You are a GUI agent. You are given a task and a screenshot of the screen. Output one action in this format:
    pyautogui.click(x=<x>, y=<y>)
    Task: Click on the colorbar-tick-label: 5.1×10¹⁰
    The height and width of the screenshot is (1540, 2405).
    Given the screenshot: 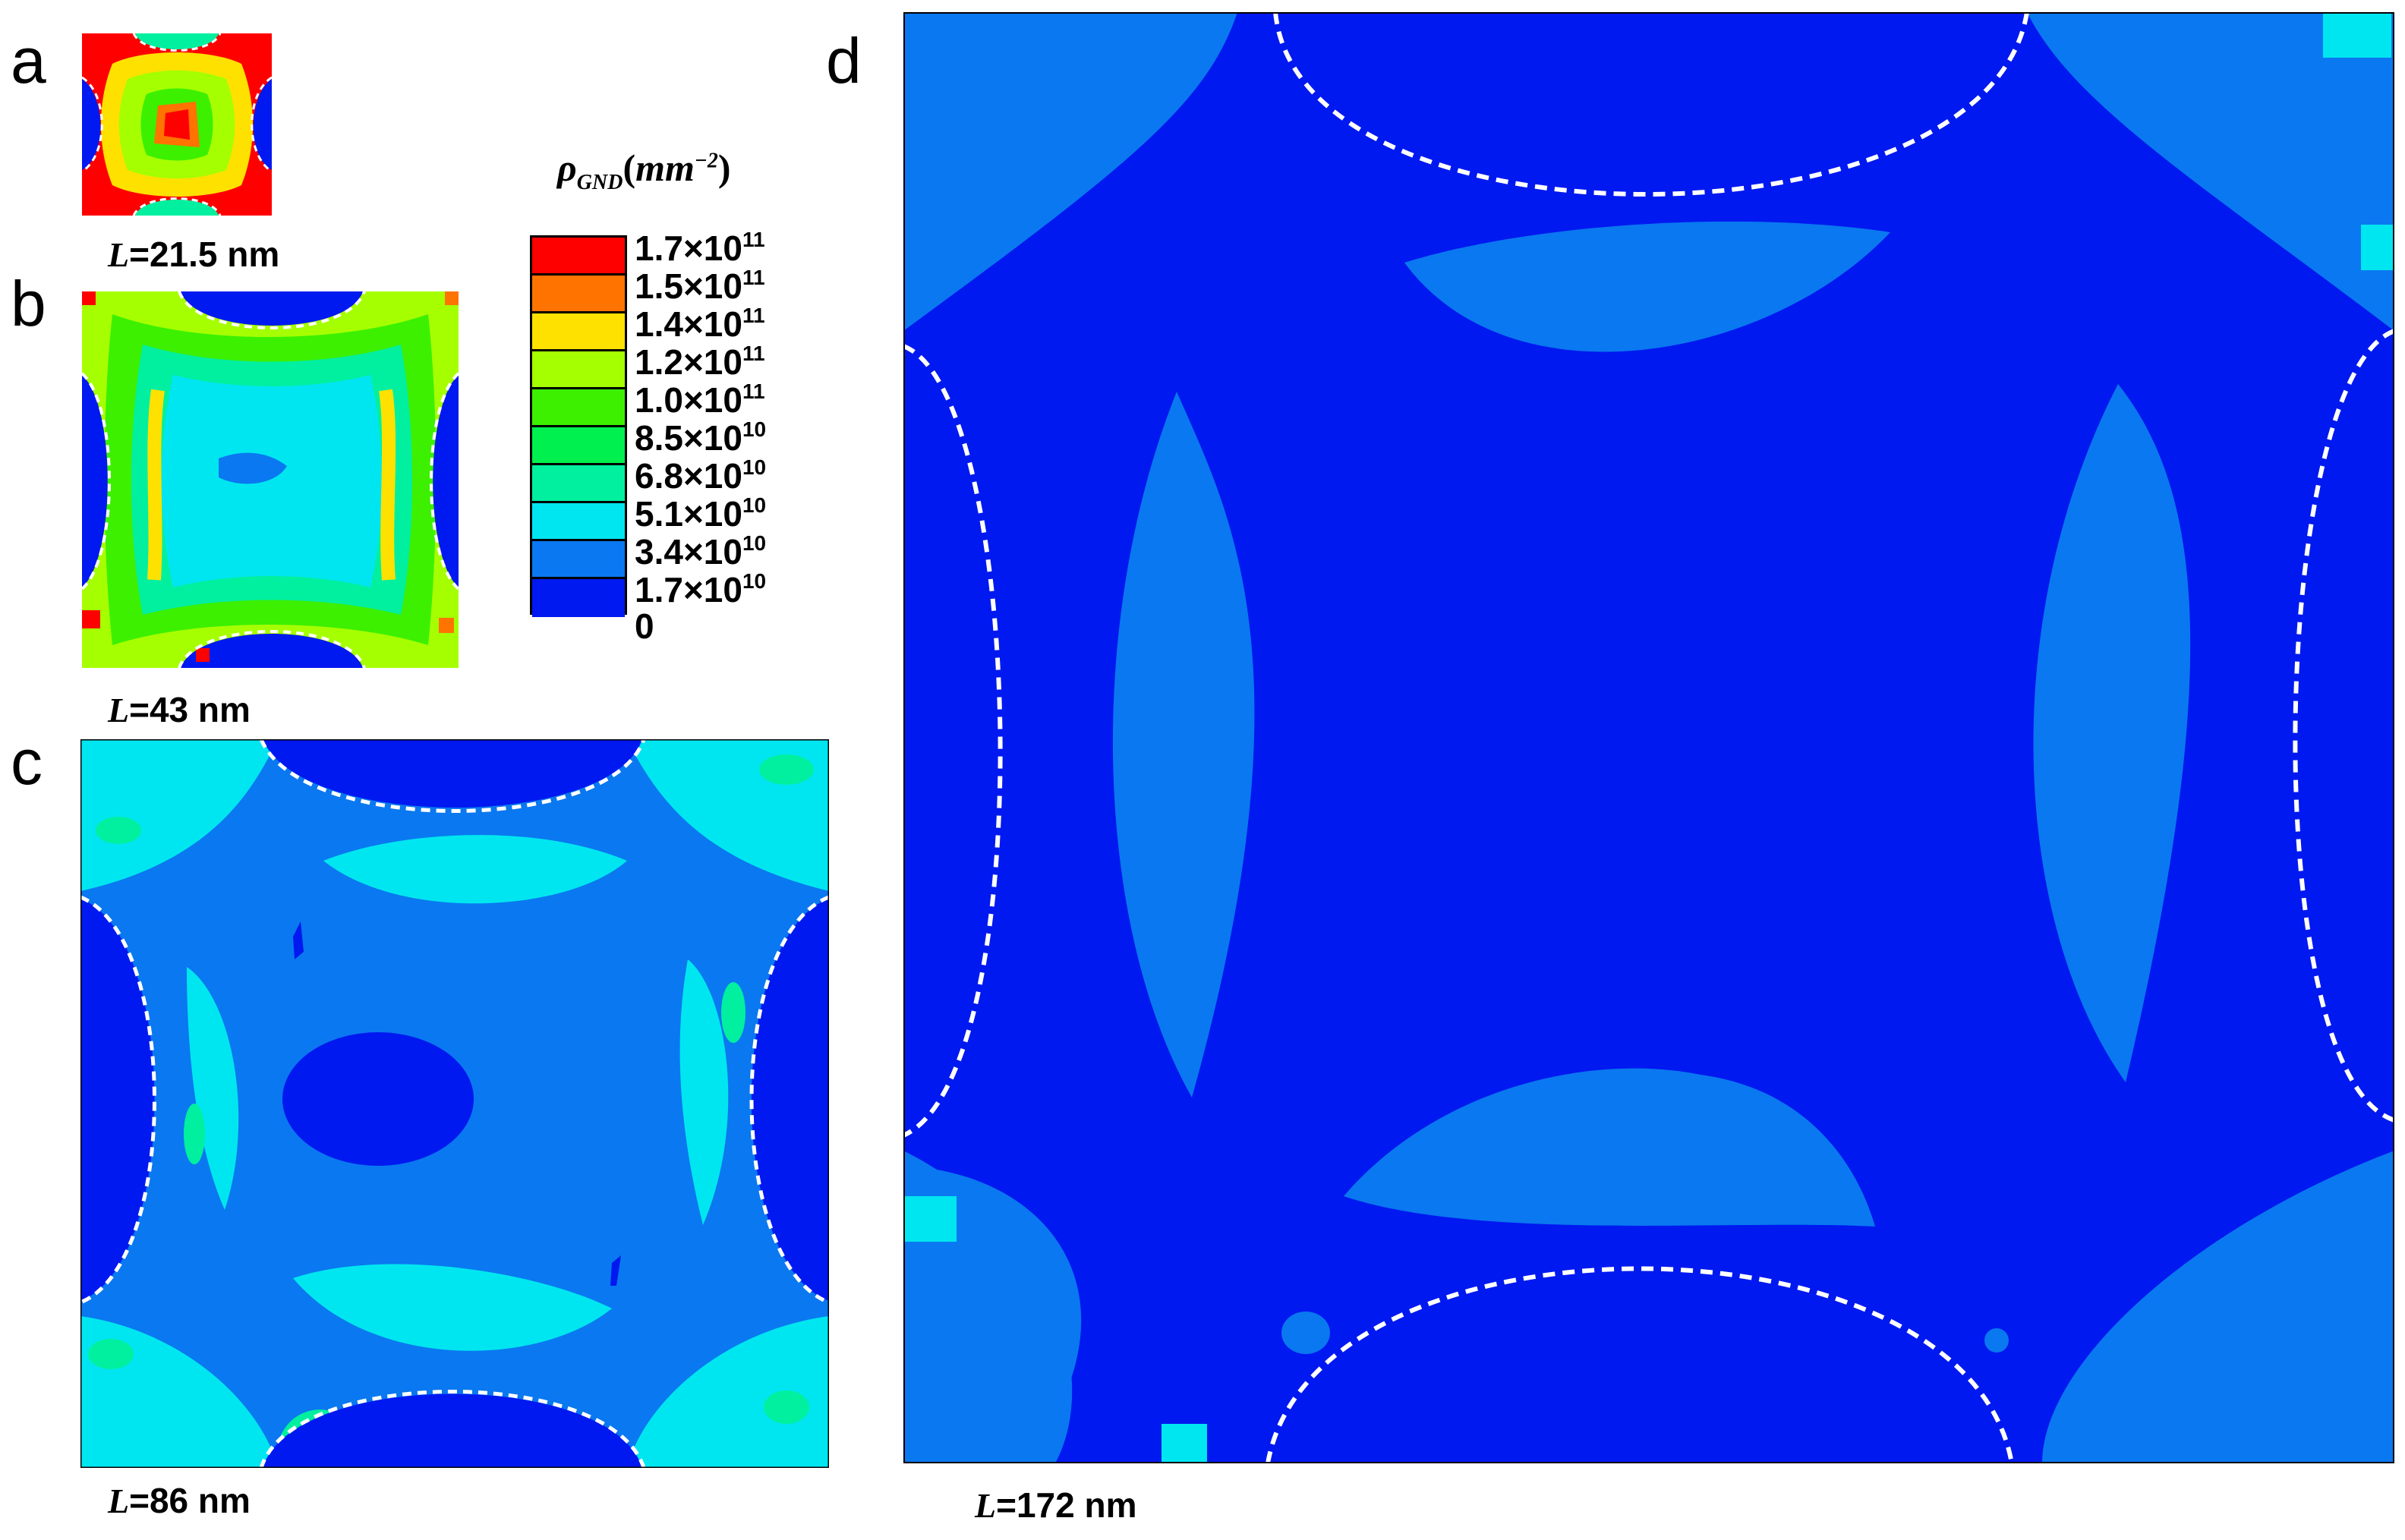 What is the action you would take?
    pyautogui.click(x=701, y=513)
    